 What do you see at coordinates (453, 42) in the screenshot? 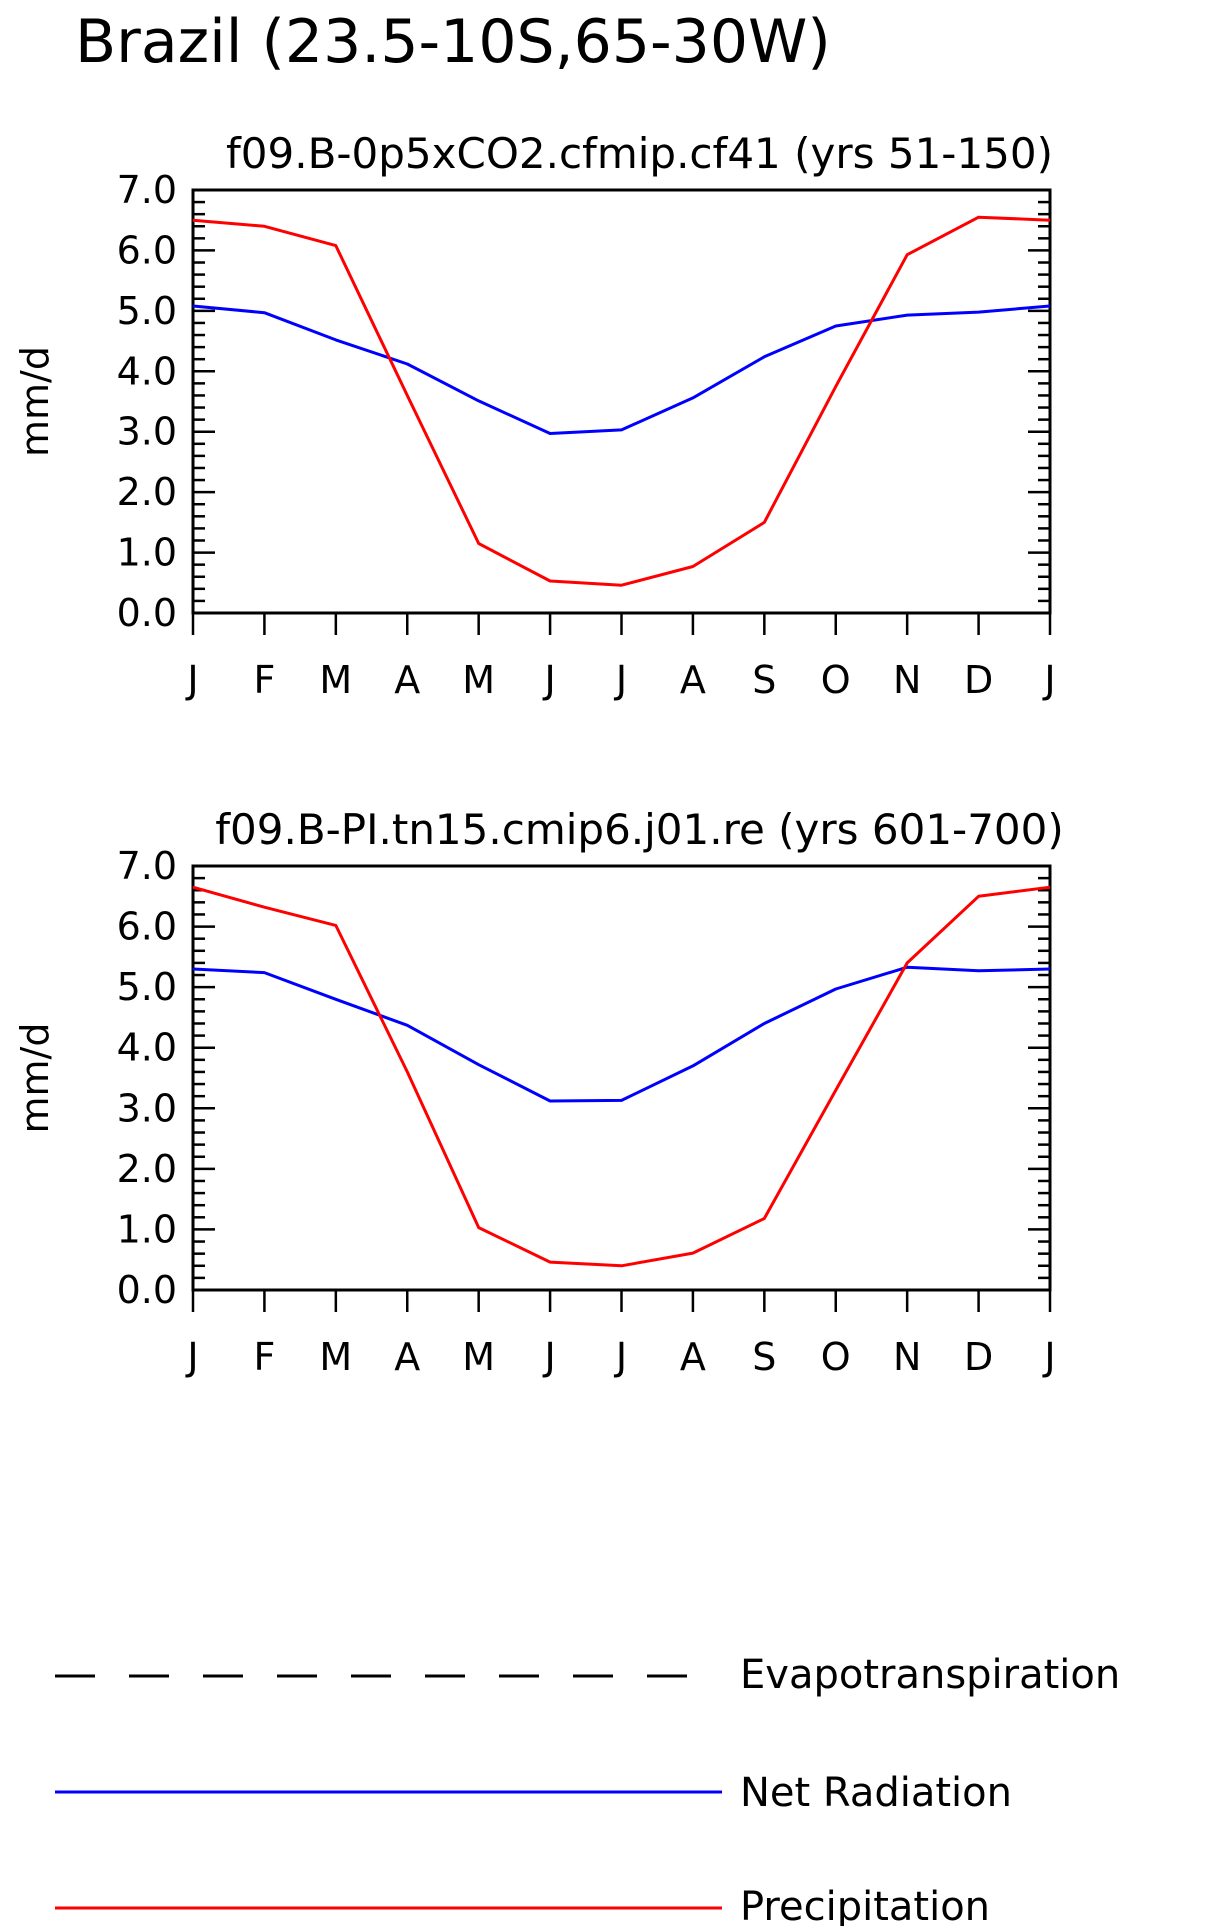
I see `figure-title: Brazil (23.5-10S,65-30W)` at bounding box center [453, 42].